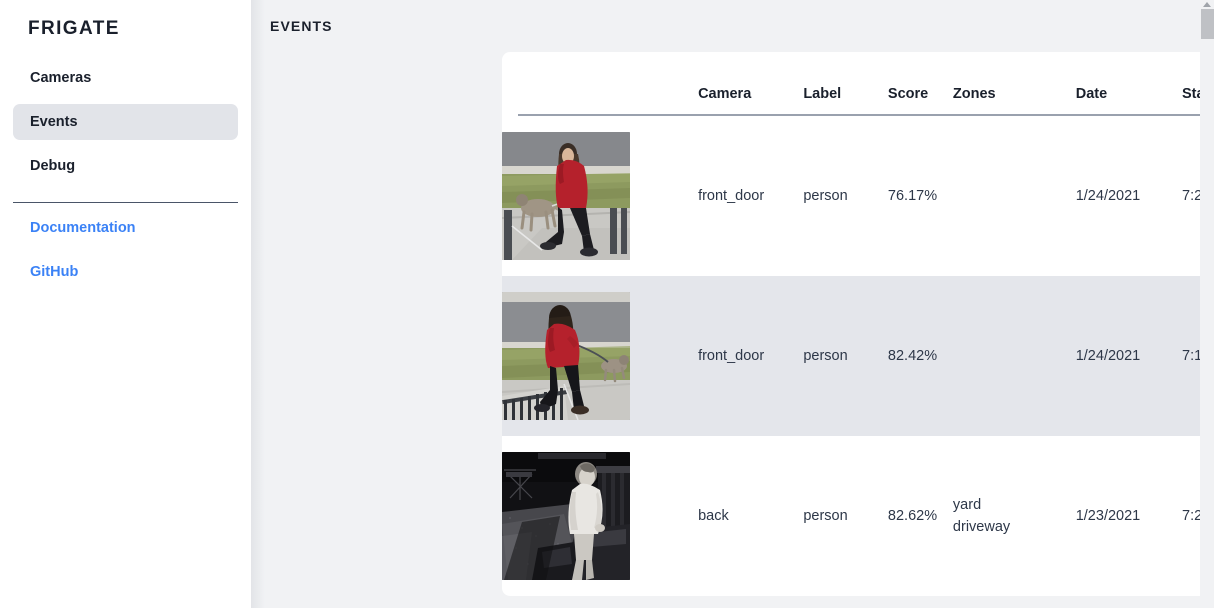 This screenshot has height=608, width=1214. What do you see at coordinates (125, 202) in the screenshot?
I see `sidebar-divider` at bounding box center [125, 202].